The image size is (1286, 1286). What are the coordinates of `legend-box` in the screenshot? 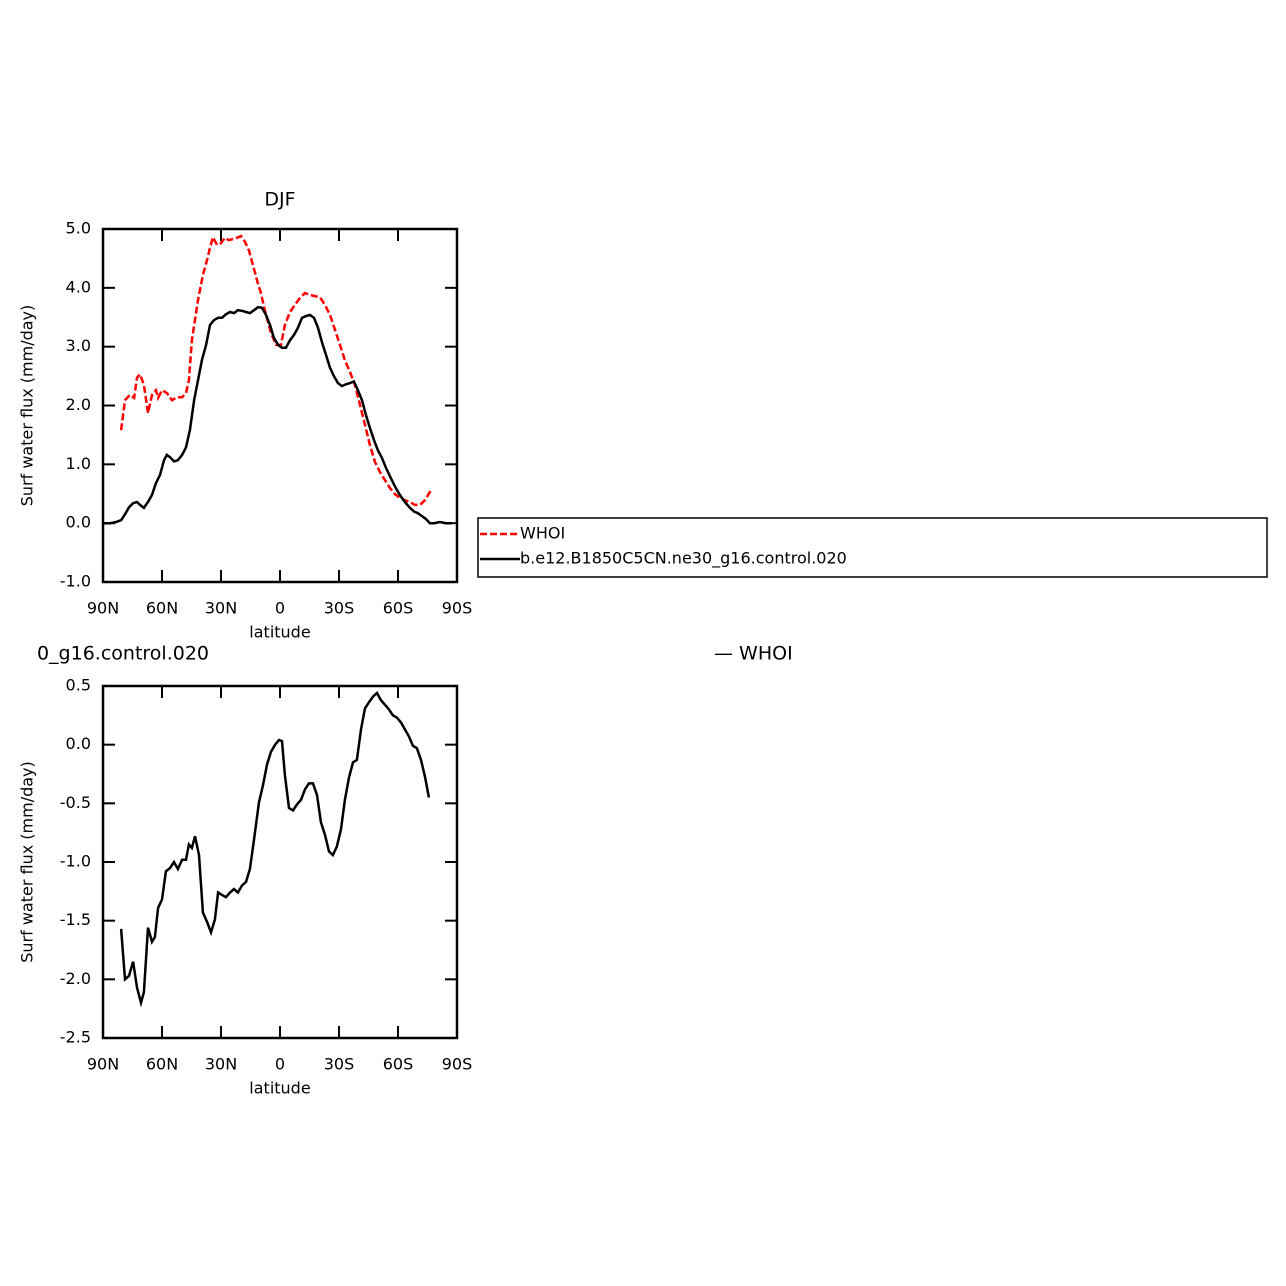 It's located at (872, 547).